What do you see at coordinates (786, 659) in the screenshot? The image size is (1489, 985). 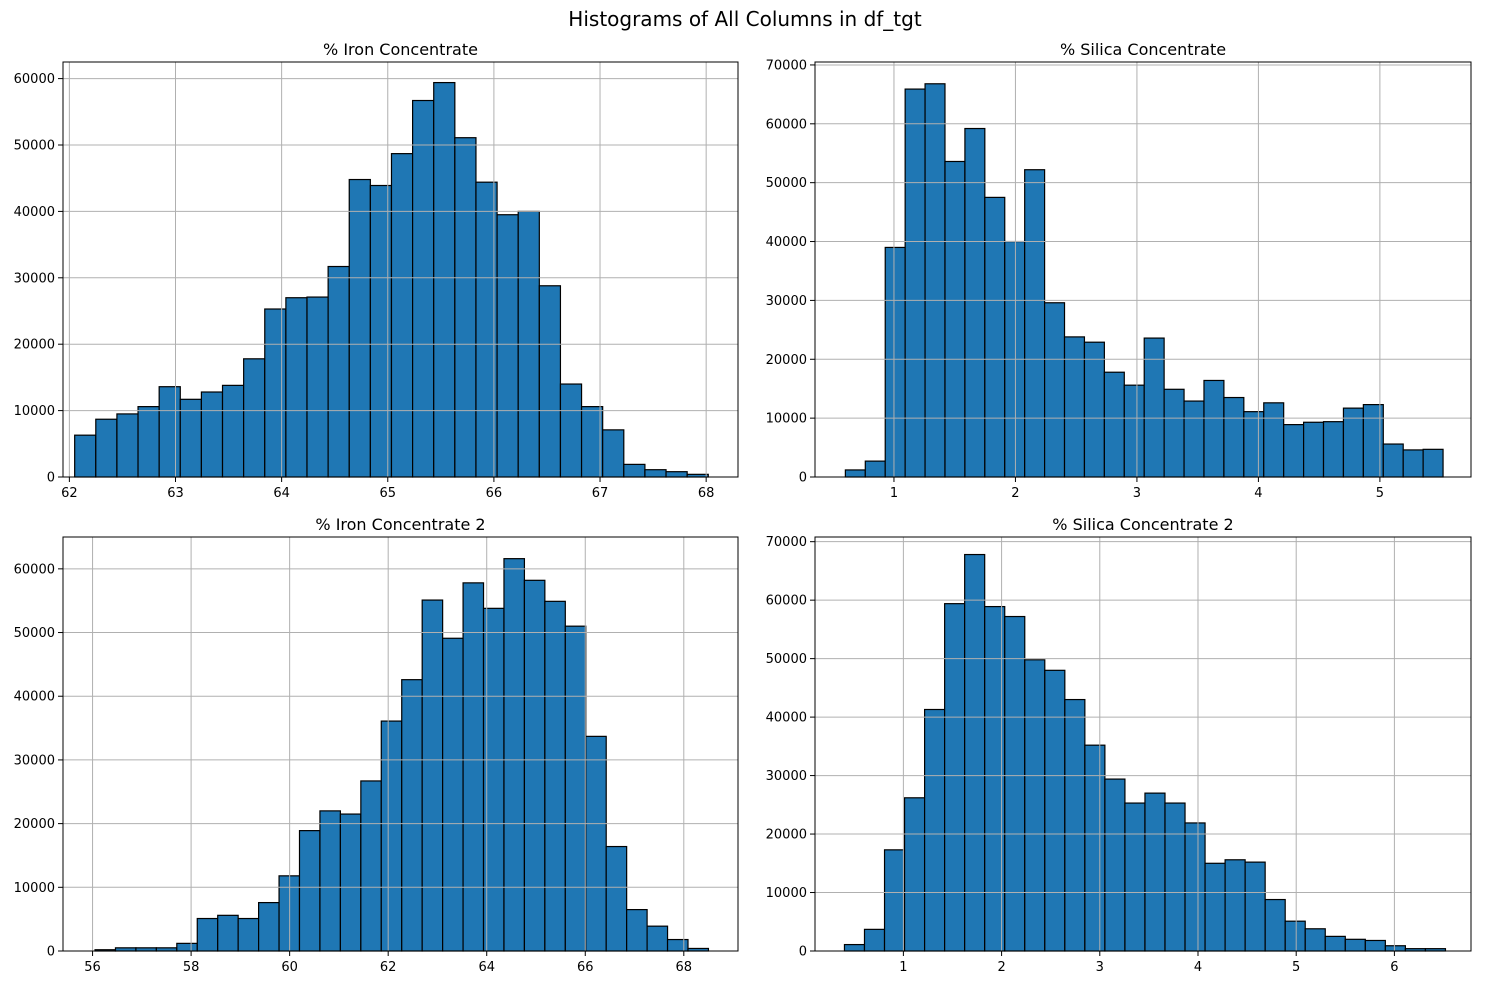 I see `y-tick-label: 50000` at bounding box center [786, 659].